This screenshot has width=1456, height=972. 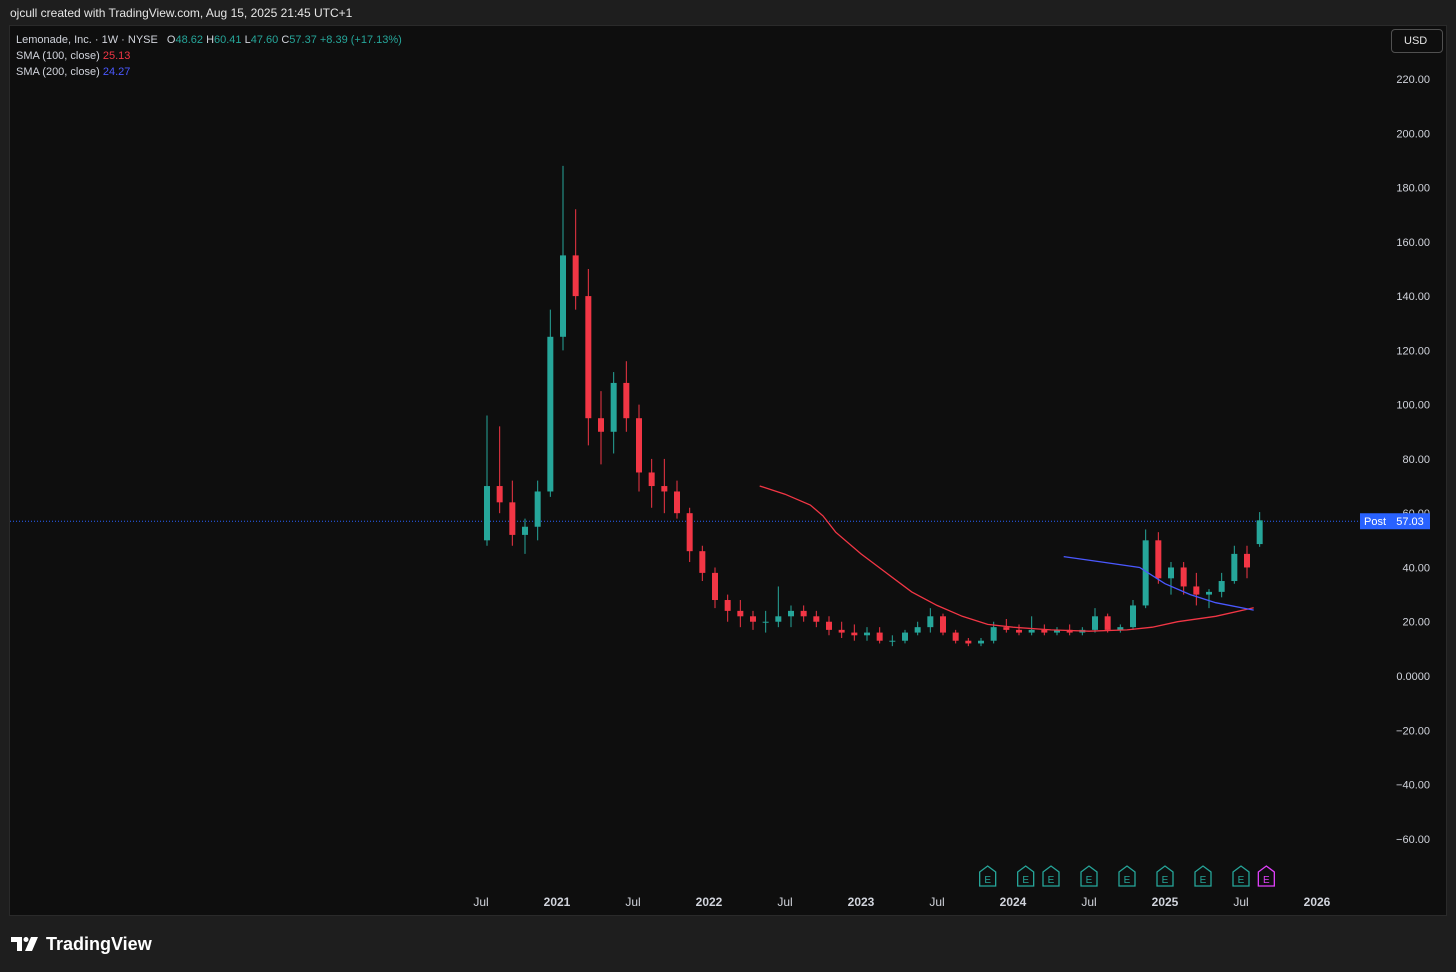 I want to click on post-badge-value: 57.03, so click(x=1410, y=522).